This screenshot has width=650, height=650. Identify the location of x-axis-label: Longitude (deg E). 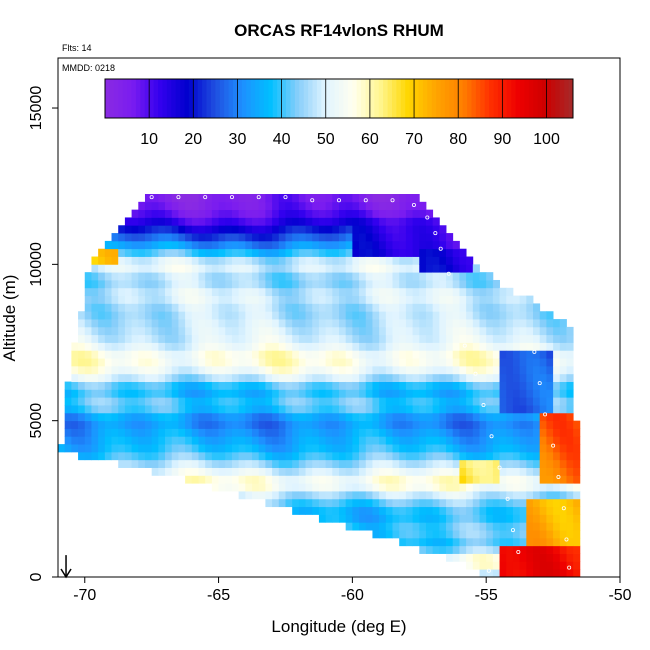
(338, 626).